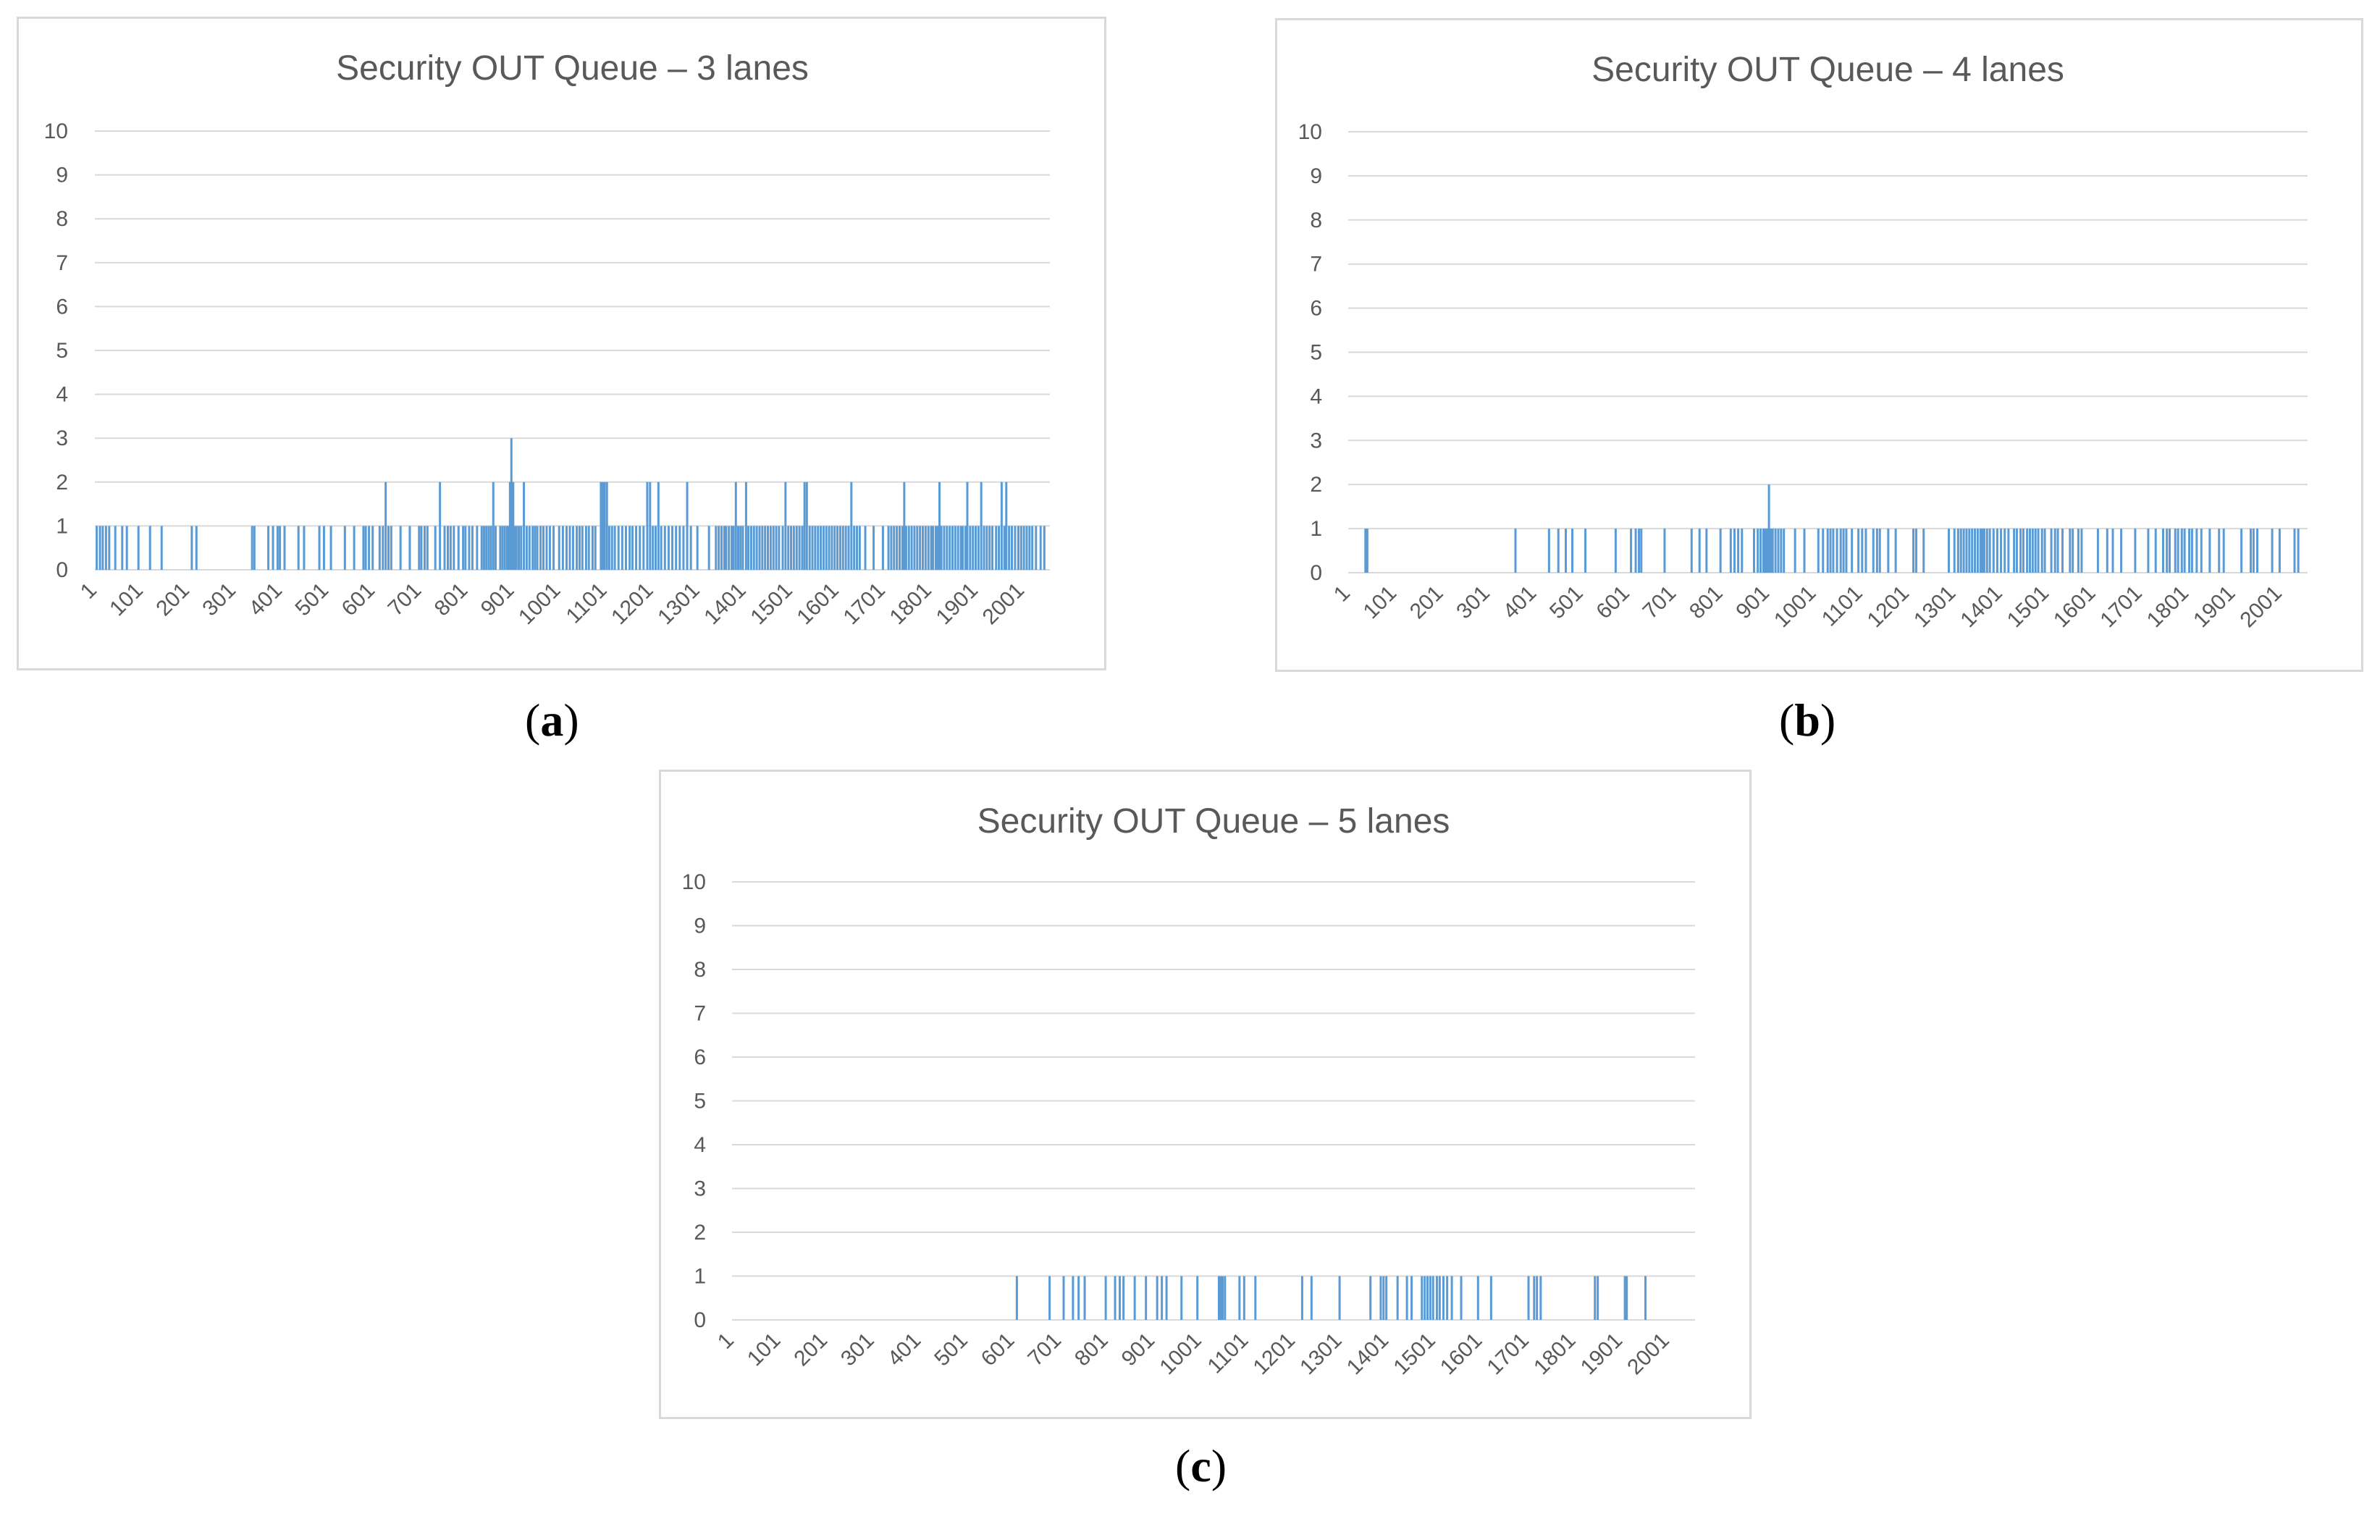 The height and width of the screenshot is (1540, 2380). What do you see at coordinates (312, 599) in the screenshot?
I see `x-tick-label: 501` at bounding box center [312, 599].